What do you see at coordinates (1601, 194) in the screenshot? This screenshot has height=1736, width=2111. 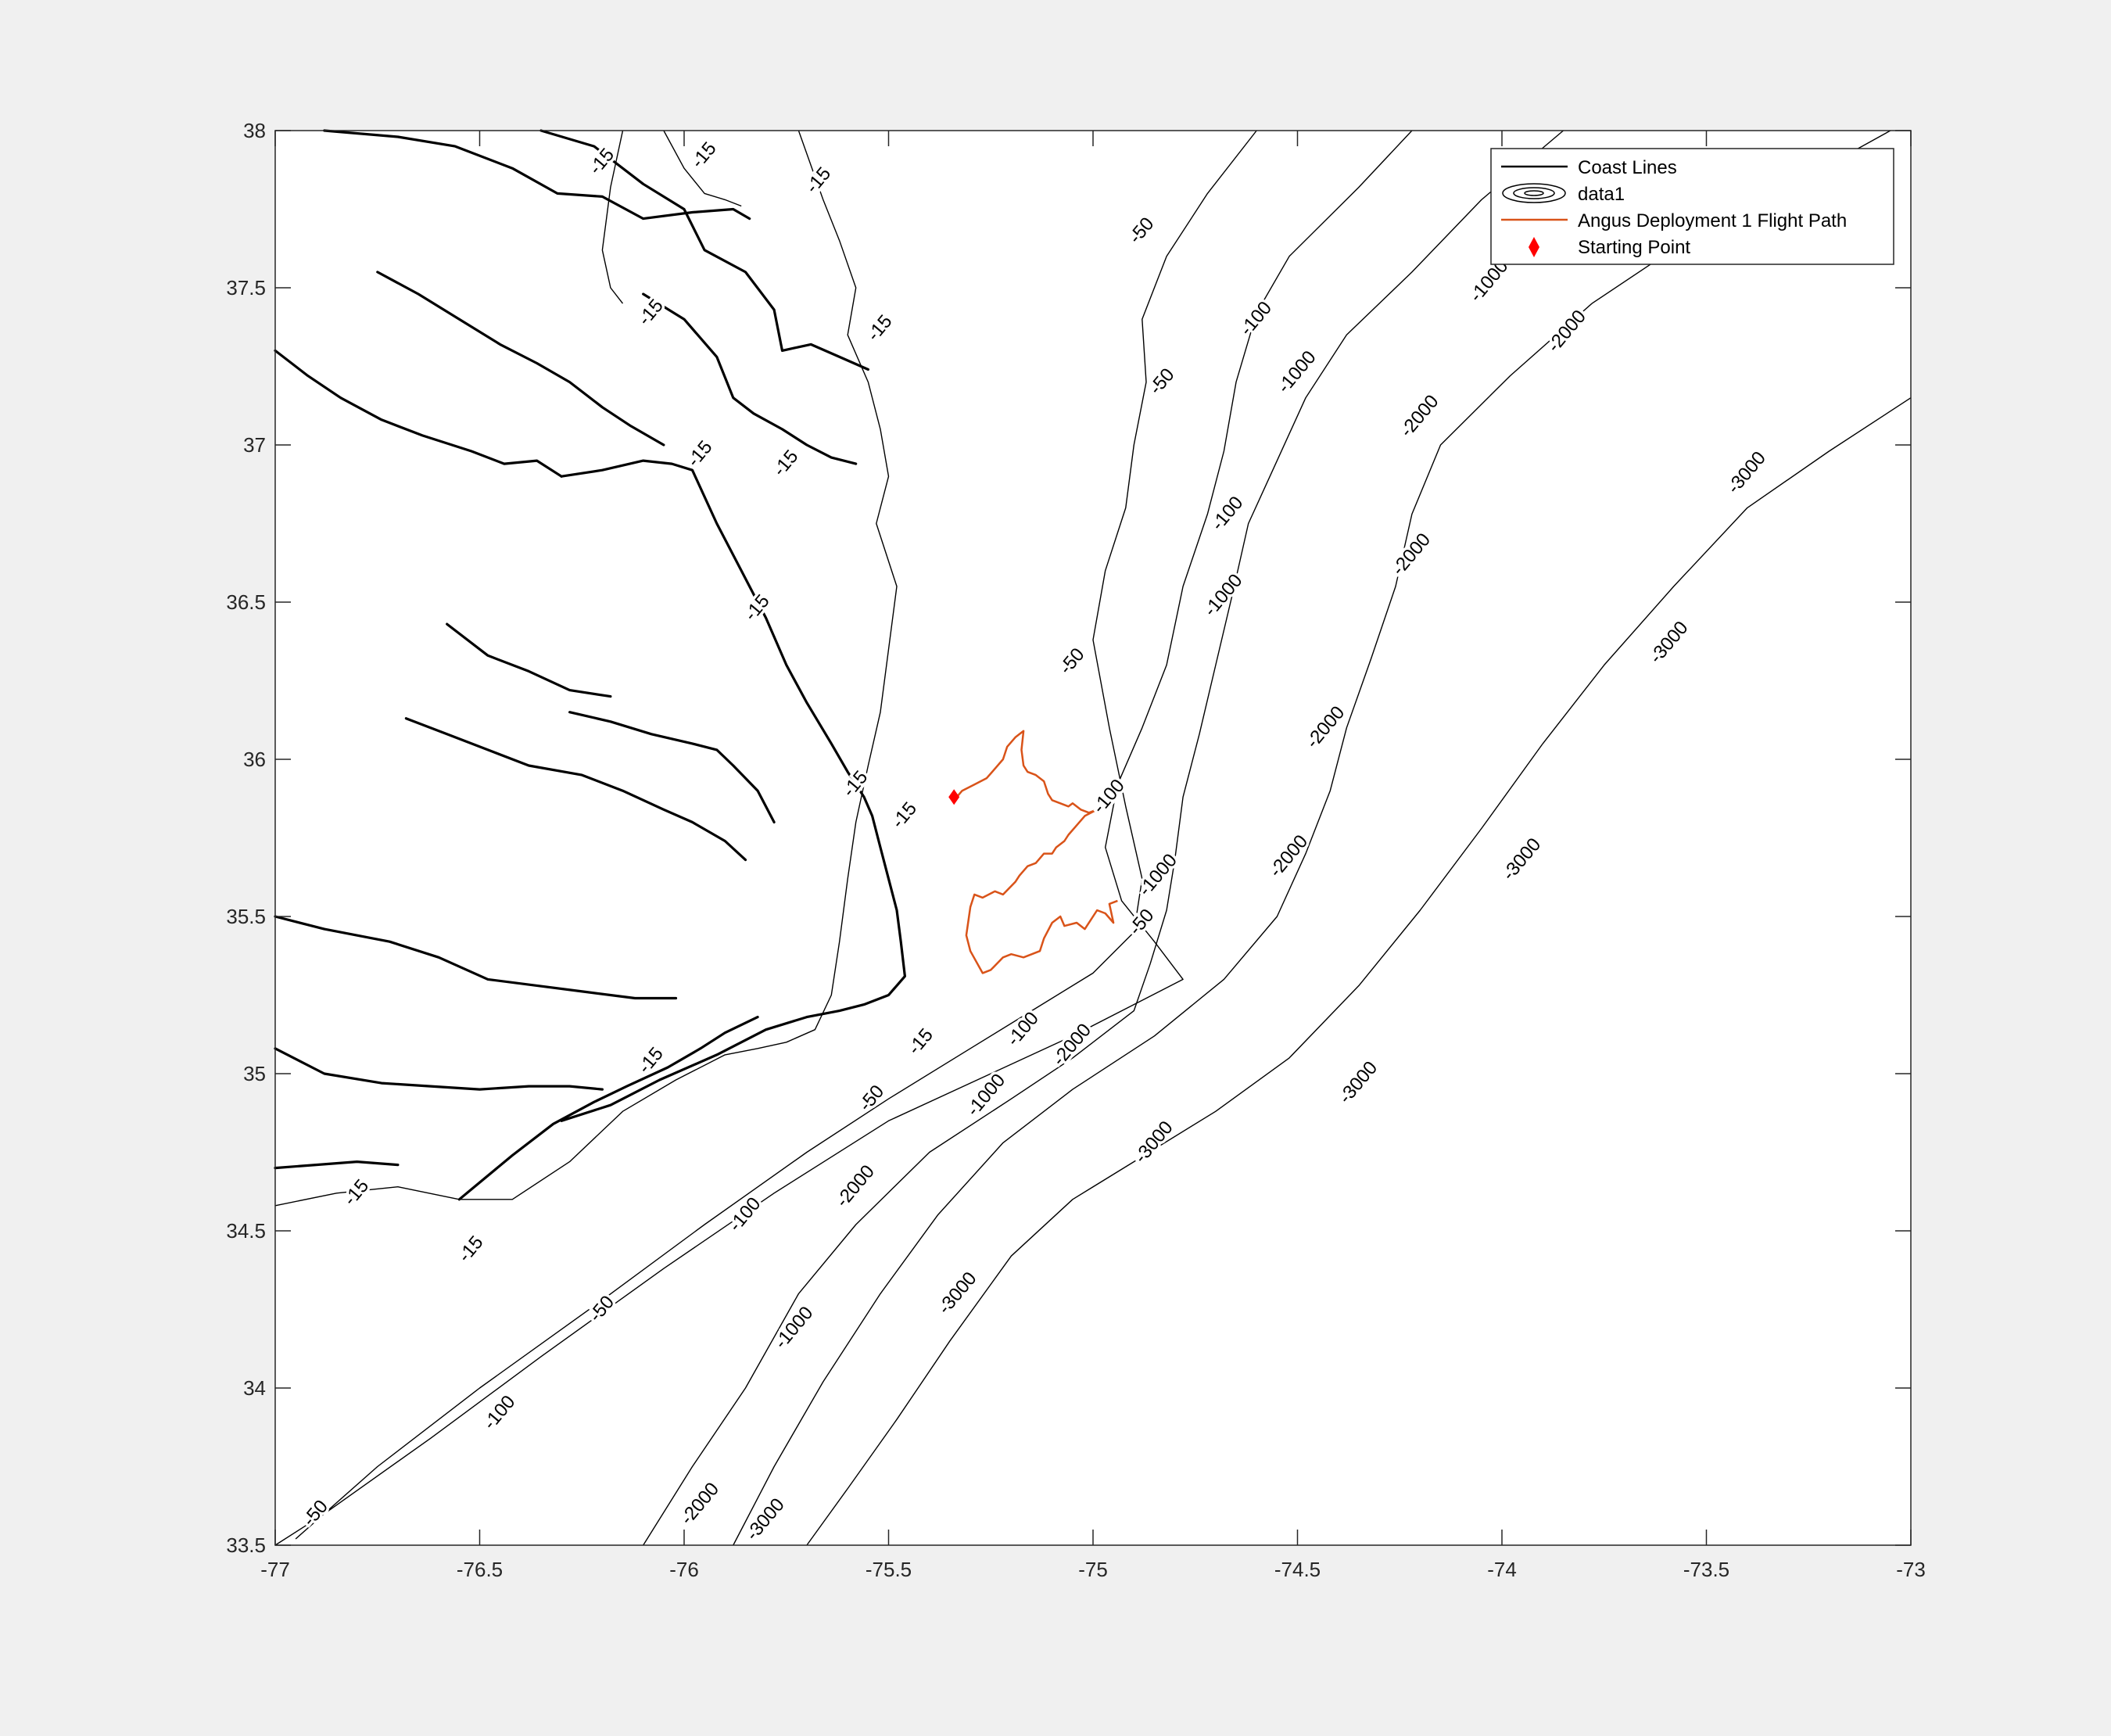 I see `legend-contour-label: data1` at bounding box center [1601, 194].